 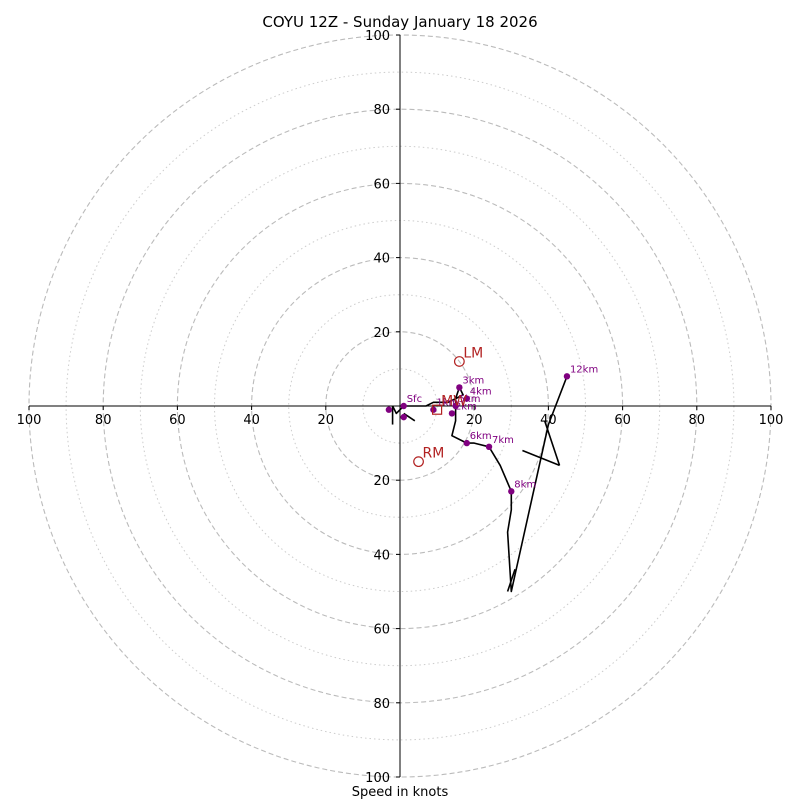 What do you see at coordinates (29, 420) in the screenshot?
I see `tick-left-100: 100` at bounding box center [29, 420].